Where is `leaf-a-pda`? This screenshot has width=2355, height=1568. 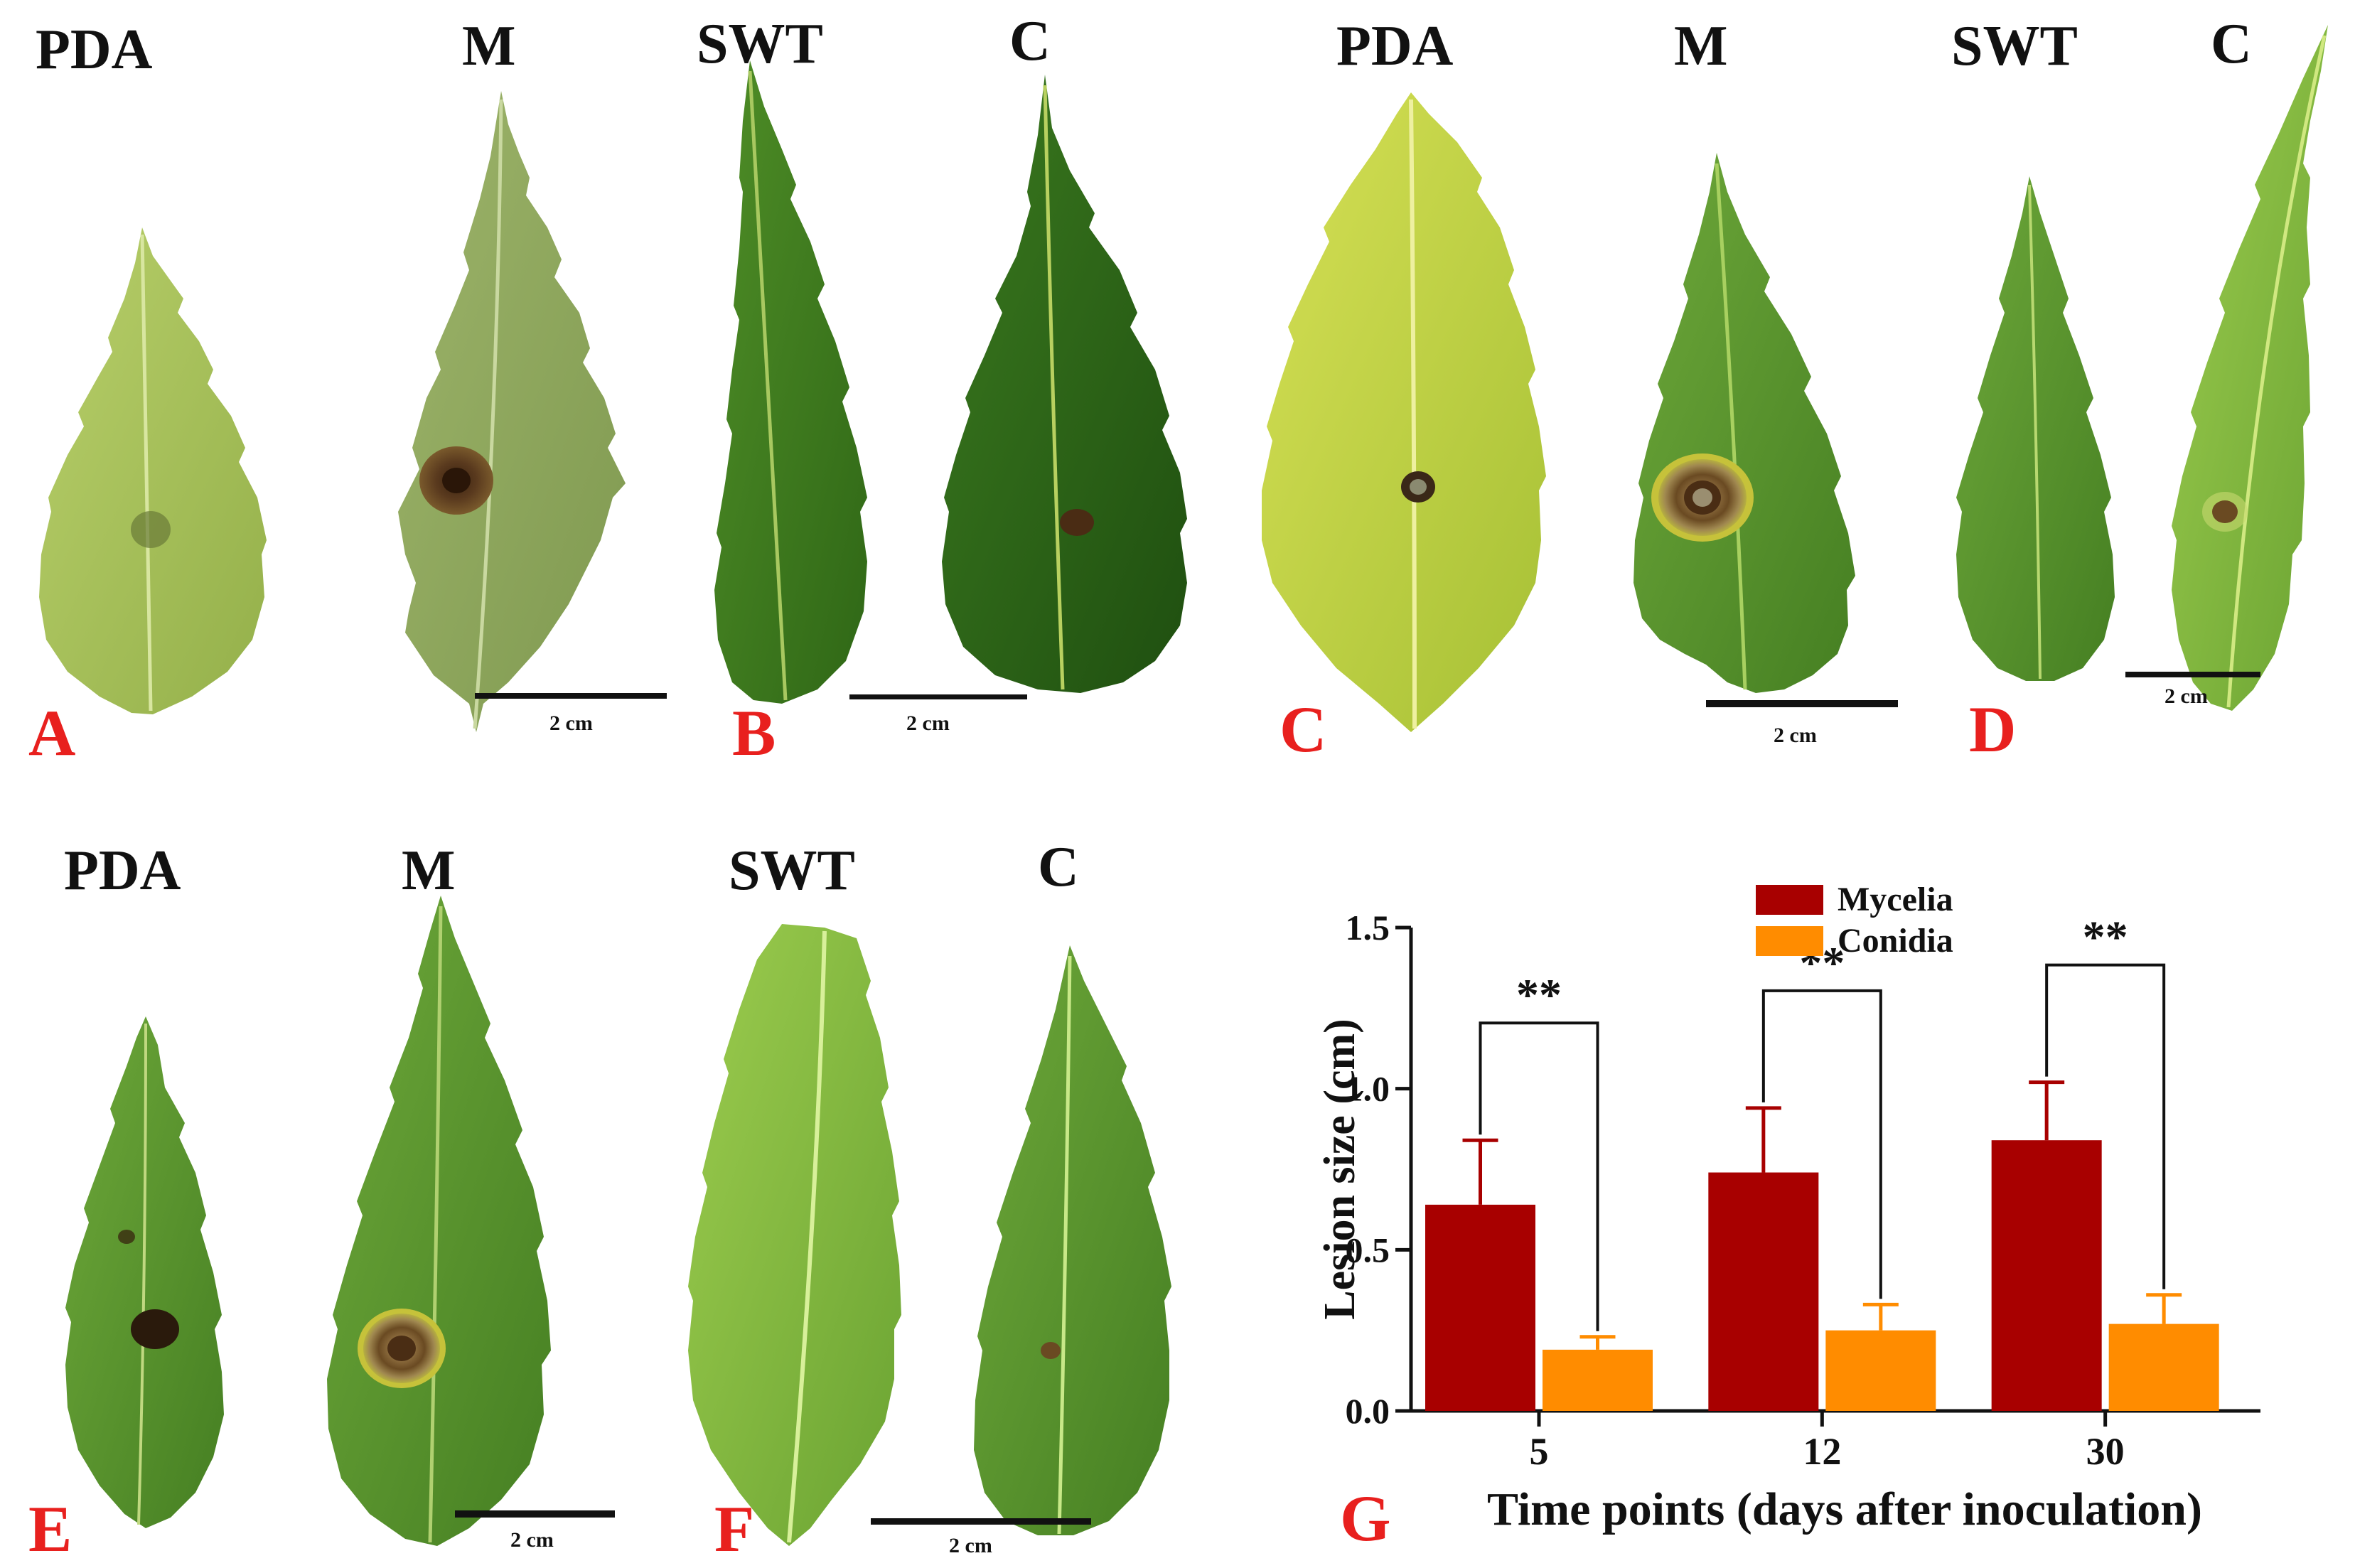 leaf-a-pda is located at coordinates (153, 471).